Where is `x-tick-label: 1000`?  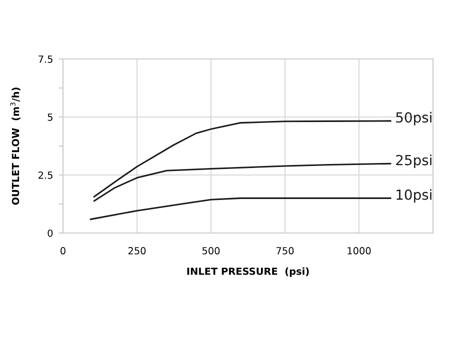
x-tick-label: 1000 is located at coordinates (359, 250).